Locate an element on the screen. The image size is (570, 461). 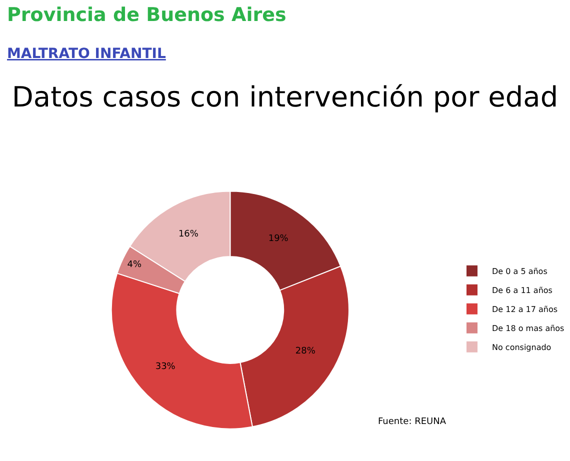
data-label: 28% is located at coordinates (305, 351).